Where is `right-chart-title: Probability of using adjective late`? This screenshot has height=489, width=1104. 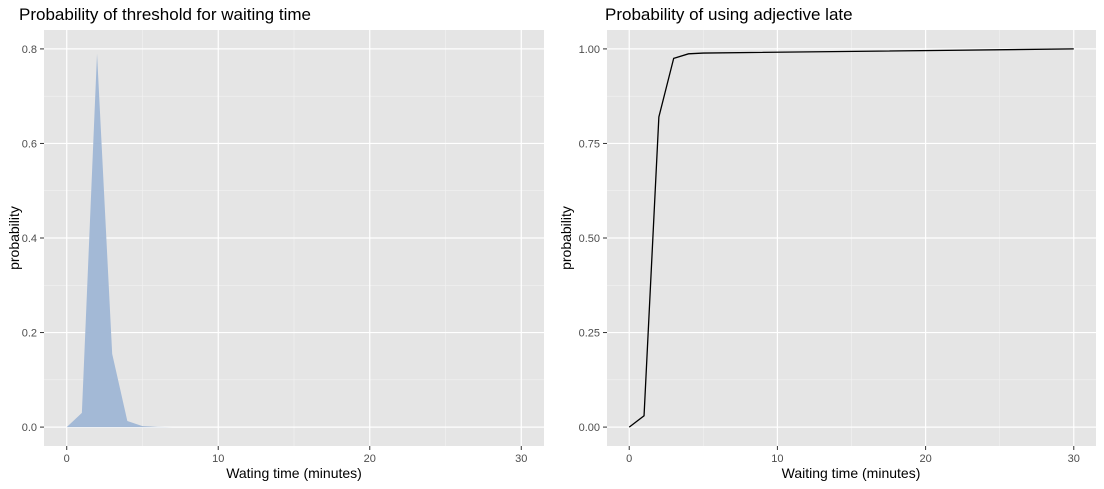
right-chart-title: Probability of using adjective late is located at coordinates (729, 14).